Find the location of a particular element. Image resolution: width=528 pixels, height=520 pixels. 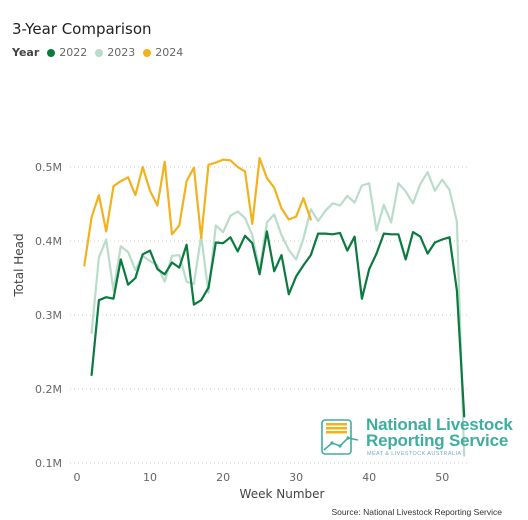

x-axis-title: Week Number is located at coordinates (282, 493).